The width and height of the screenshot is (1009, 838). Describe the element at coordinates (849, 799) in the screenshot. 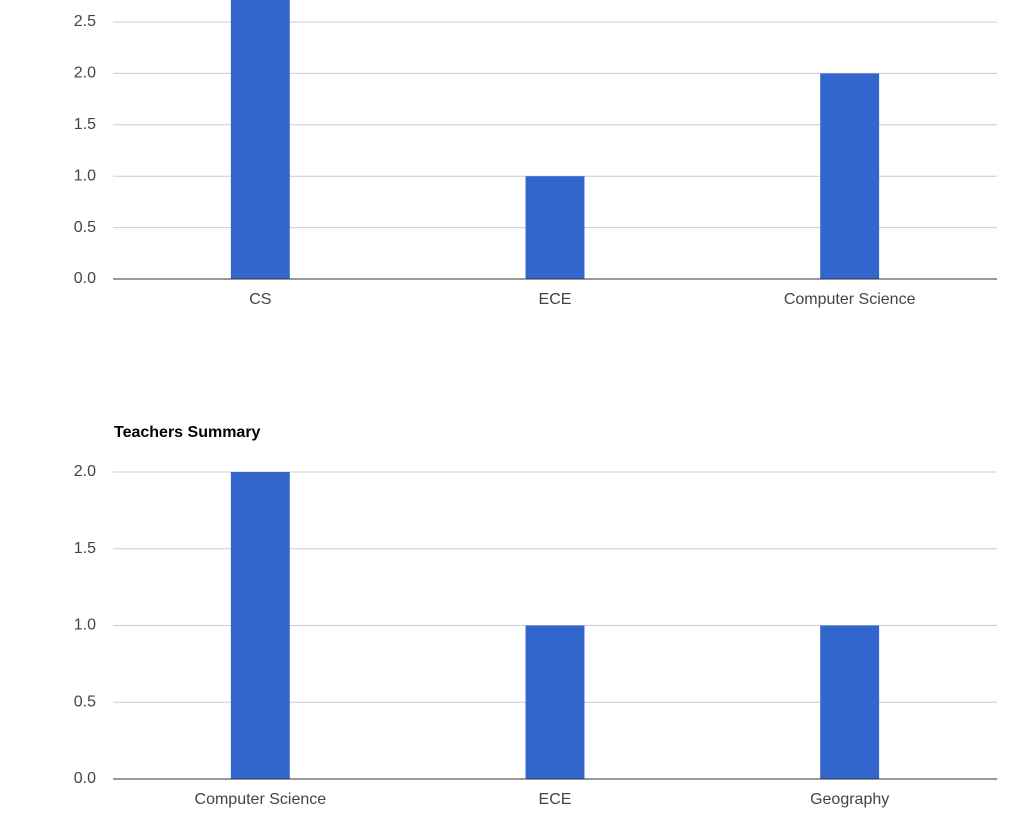

I see `x-tick-label: Geography` at that location.